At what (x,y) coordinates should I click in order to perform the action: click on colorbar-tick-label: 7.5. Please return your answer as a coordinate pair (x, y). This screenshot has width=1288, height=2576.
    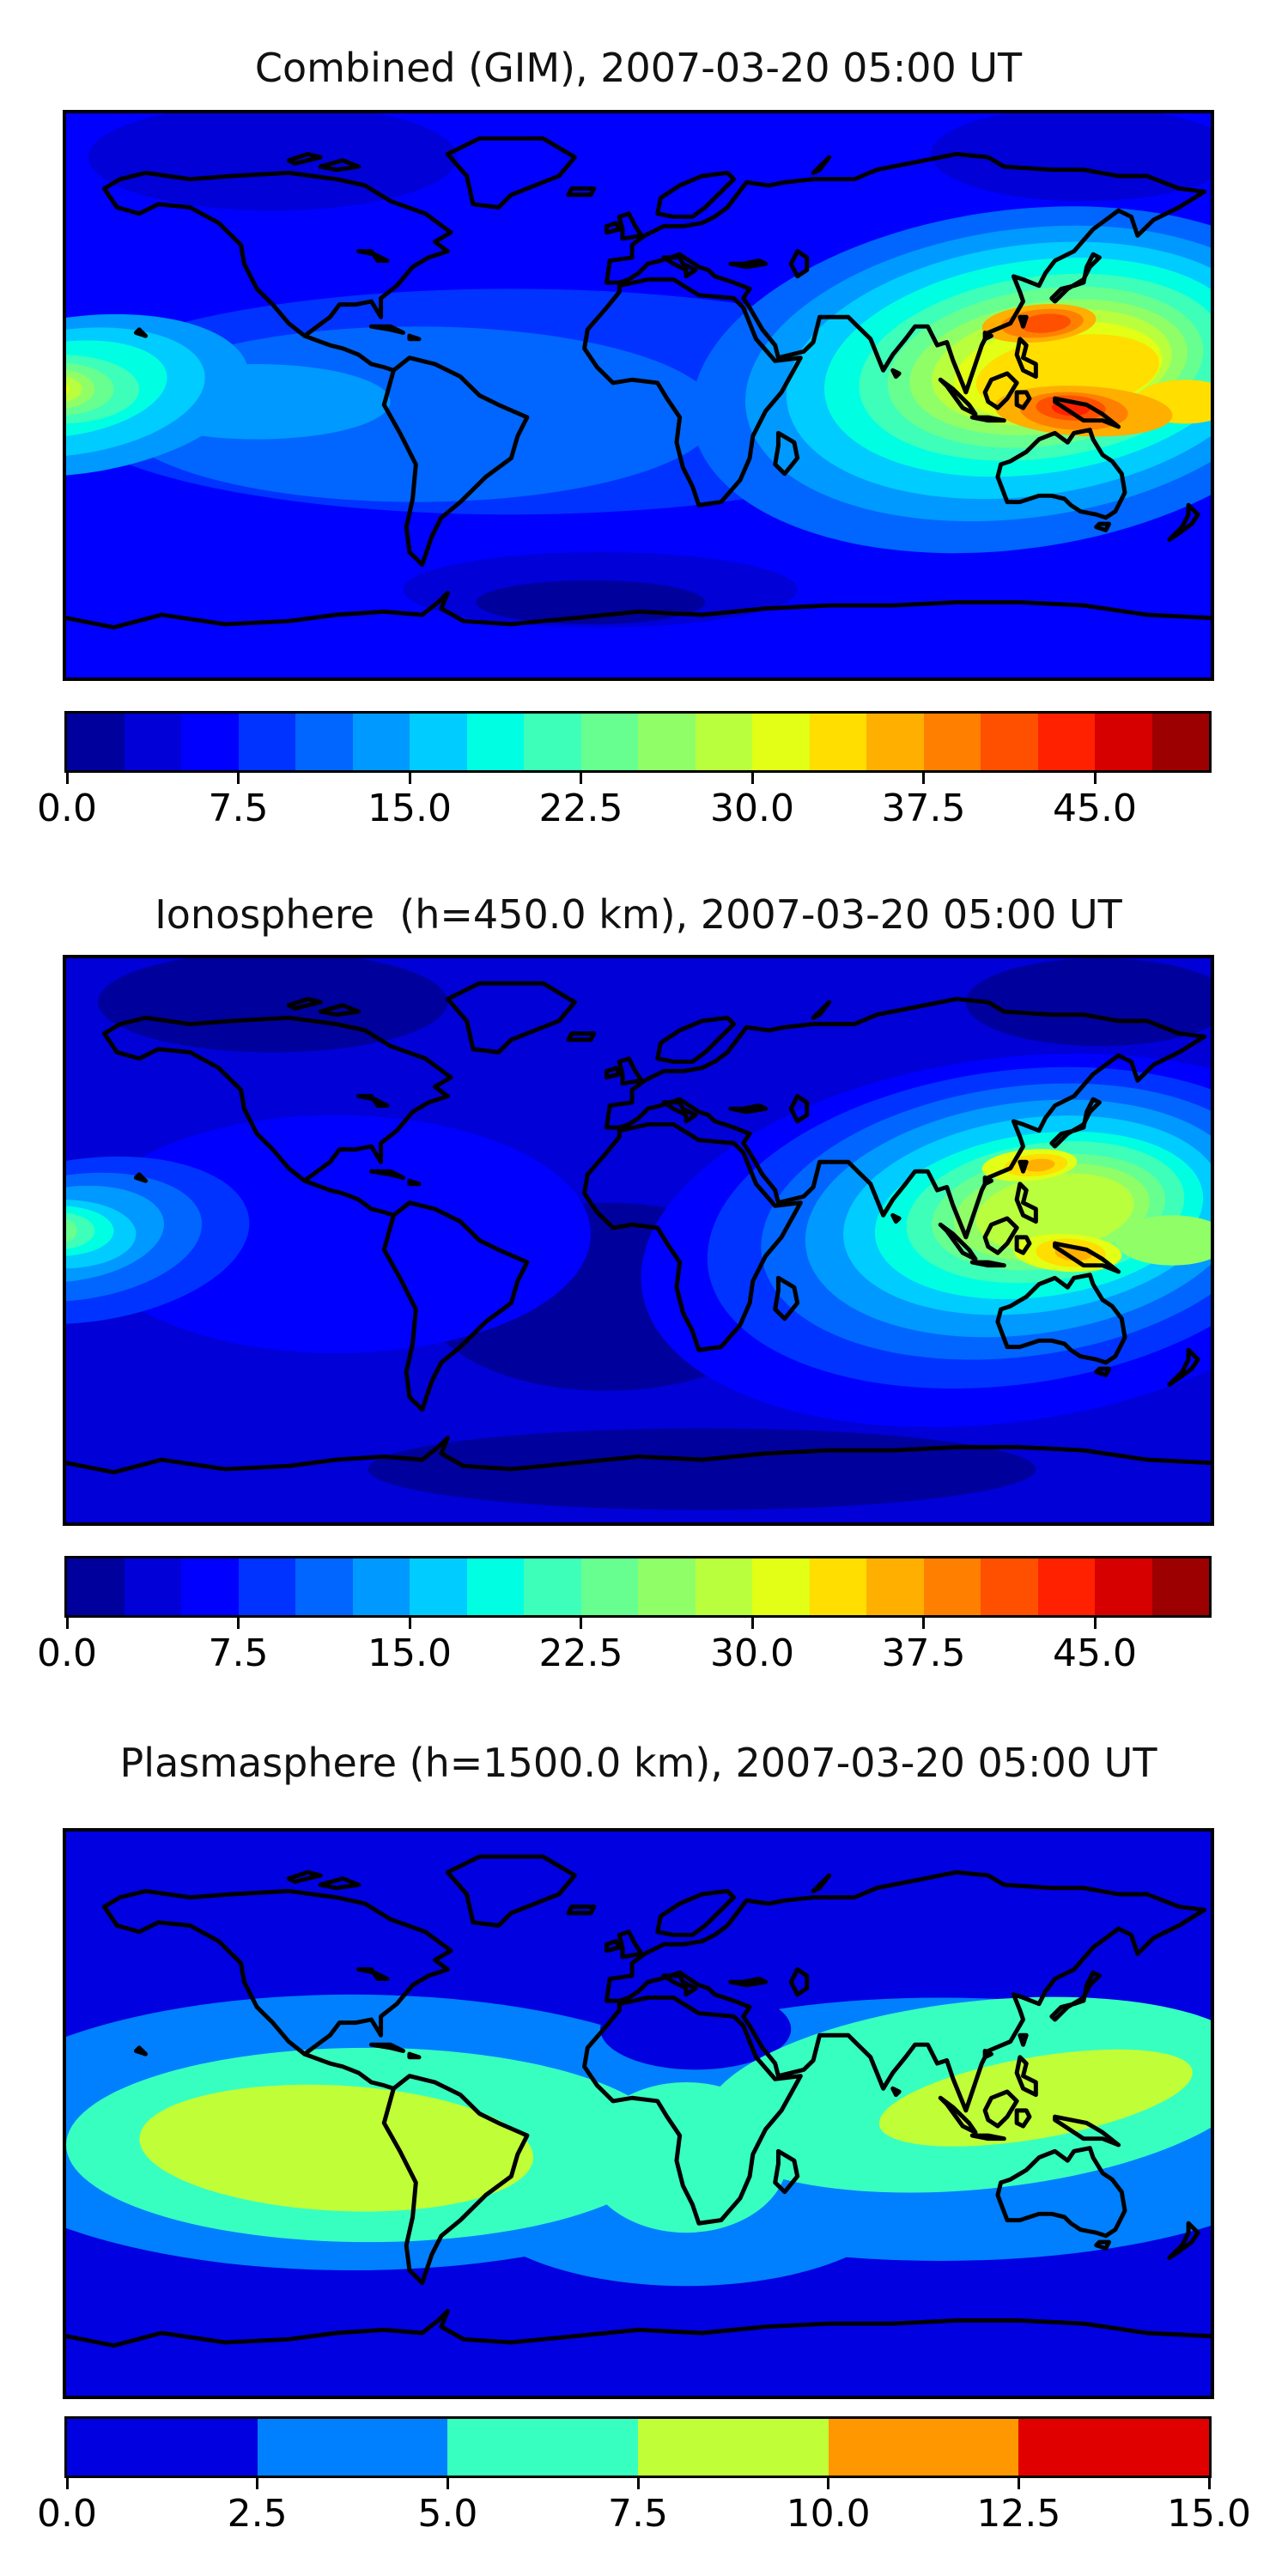
    Looking at the image, I should click on (239, 1653).